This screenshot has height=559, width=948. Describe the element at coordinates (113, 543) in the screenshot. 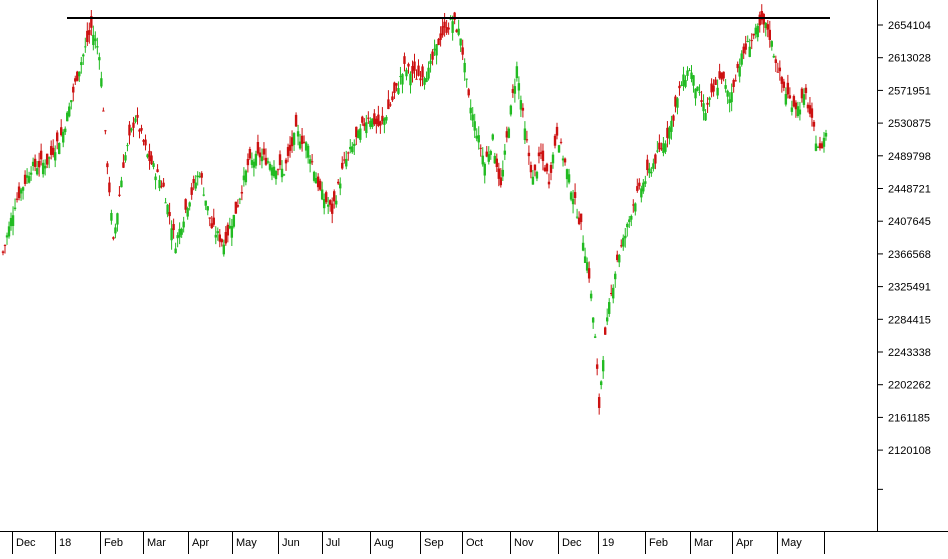

I see `x-tick-label: Feb` at that location.